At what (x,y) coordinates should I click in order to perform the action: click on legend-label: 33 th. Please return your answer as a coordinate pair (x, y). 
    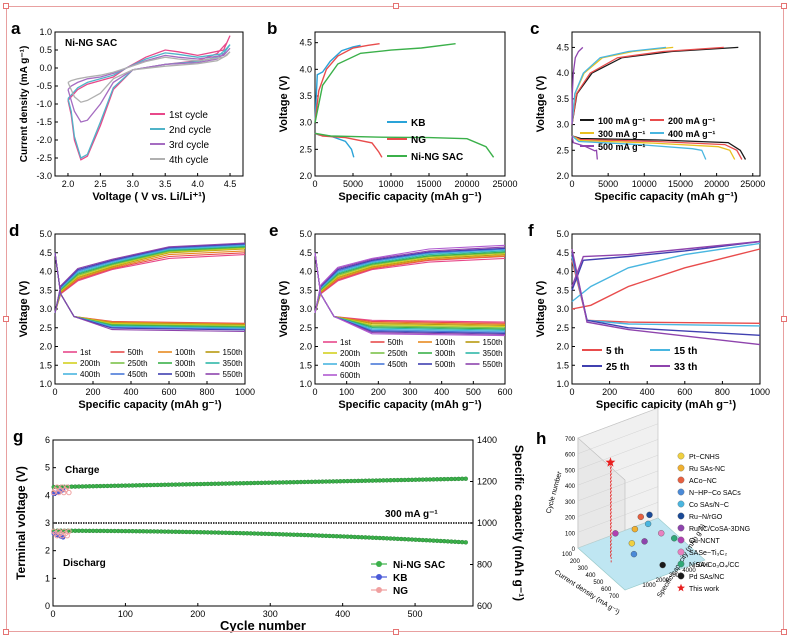
    Looking at the image, I should click on (685, 367).